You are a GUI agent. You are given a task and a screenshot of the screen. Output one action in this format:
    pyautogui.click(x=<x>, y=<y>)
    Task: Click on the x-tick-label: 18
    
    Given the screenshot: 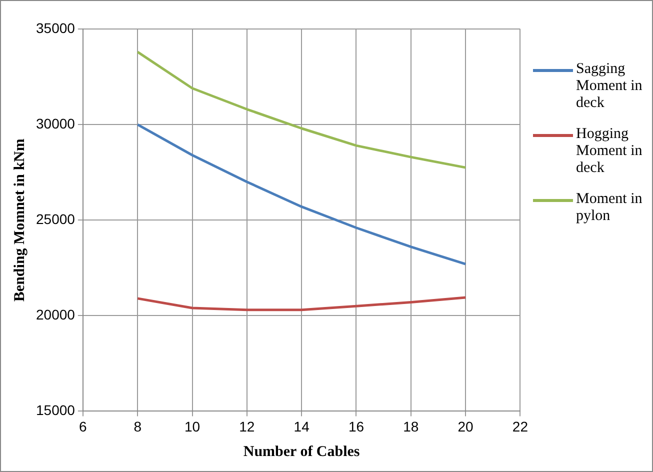 What is the action you would take?
    pyautogui.click(x=411, y=426)
    